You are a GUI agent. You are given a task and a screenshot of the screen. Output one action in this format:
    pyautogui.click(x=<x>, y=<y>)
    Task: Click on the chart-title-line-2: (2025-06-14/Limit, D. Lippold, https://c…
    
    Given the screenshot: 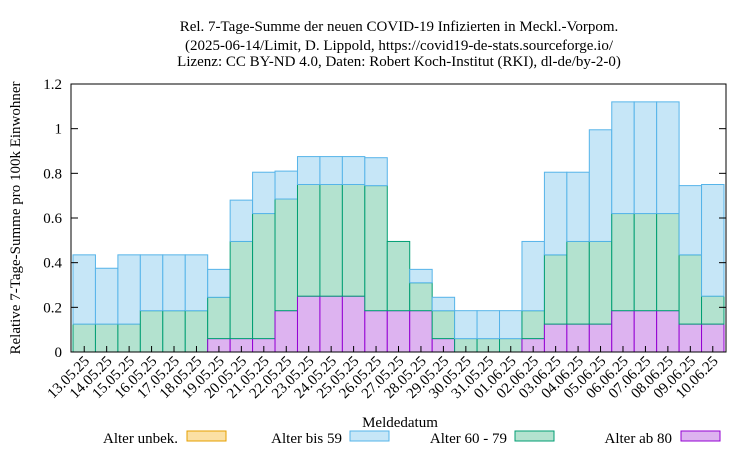 What is the action you would take?
    pyautogui.click(x=399, y=46)
    